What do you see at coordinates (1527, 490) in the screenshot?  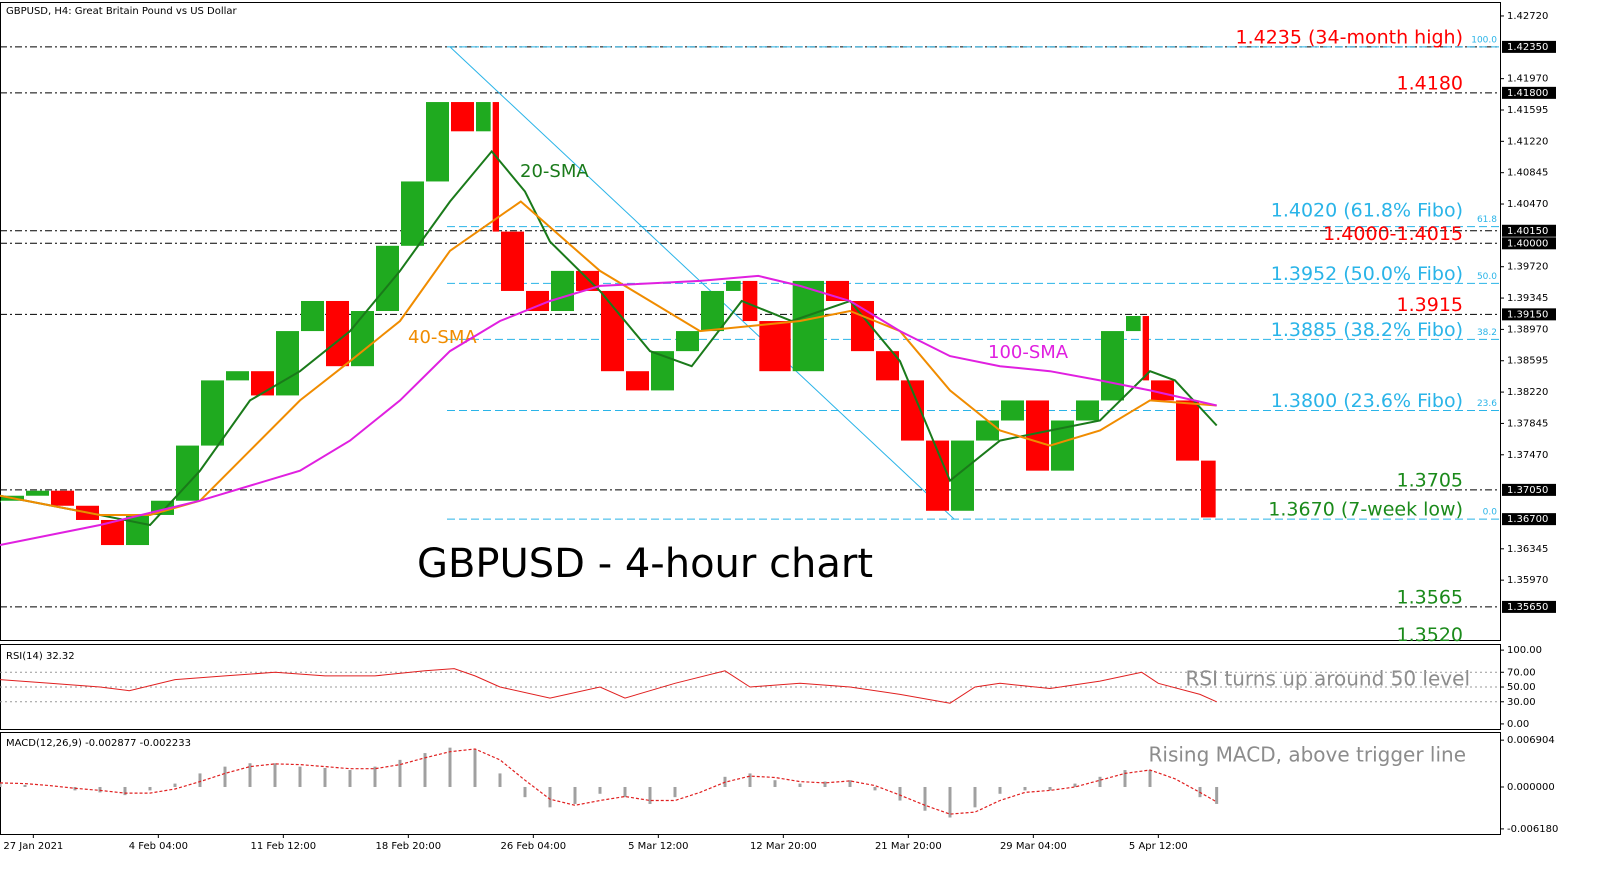 I see `price-label: 1.37050` at bounding box center [1527, 490].